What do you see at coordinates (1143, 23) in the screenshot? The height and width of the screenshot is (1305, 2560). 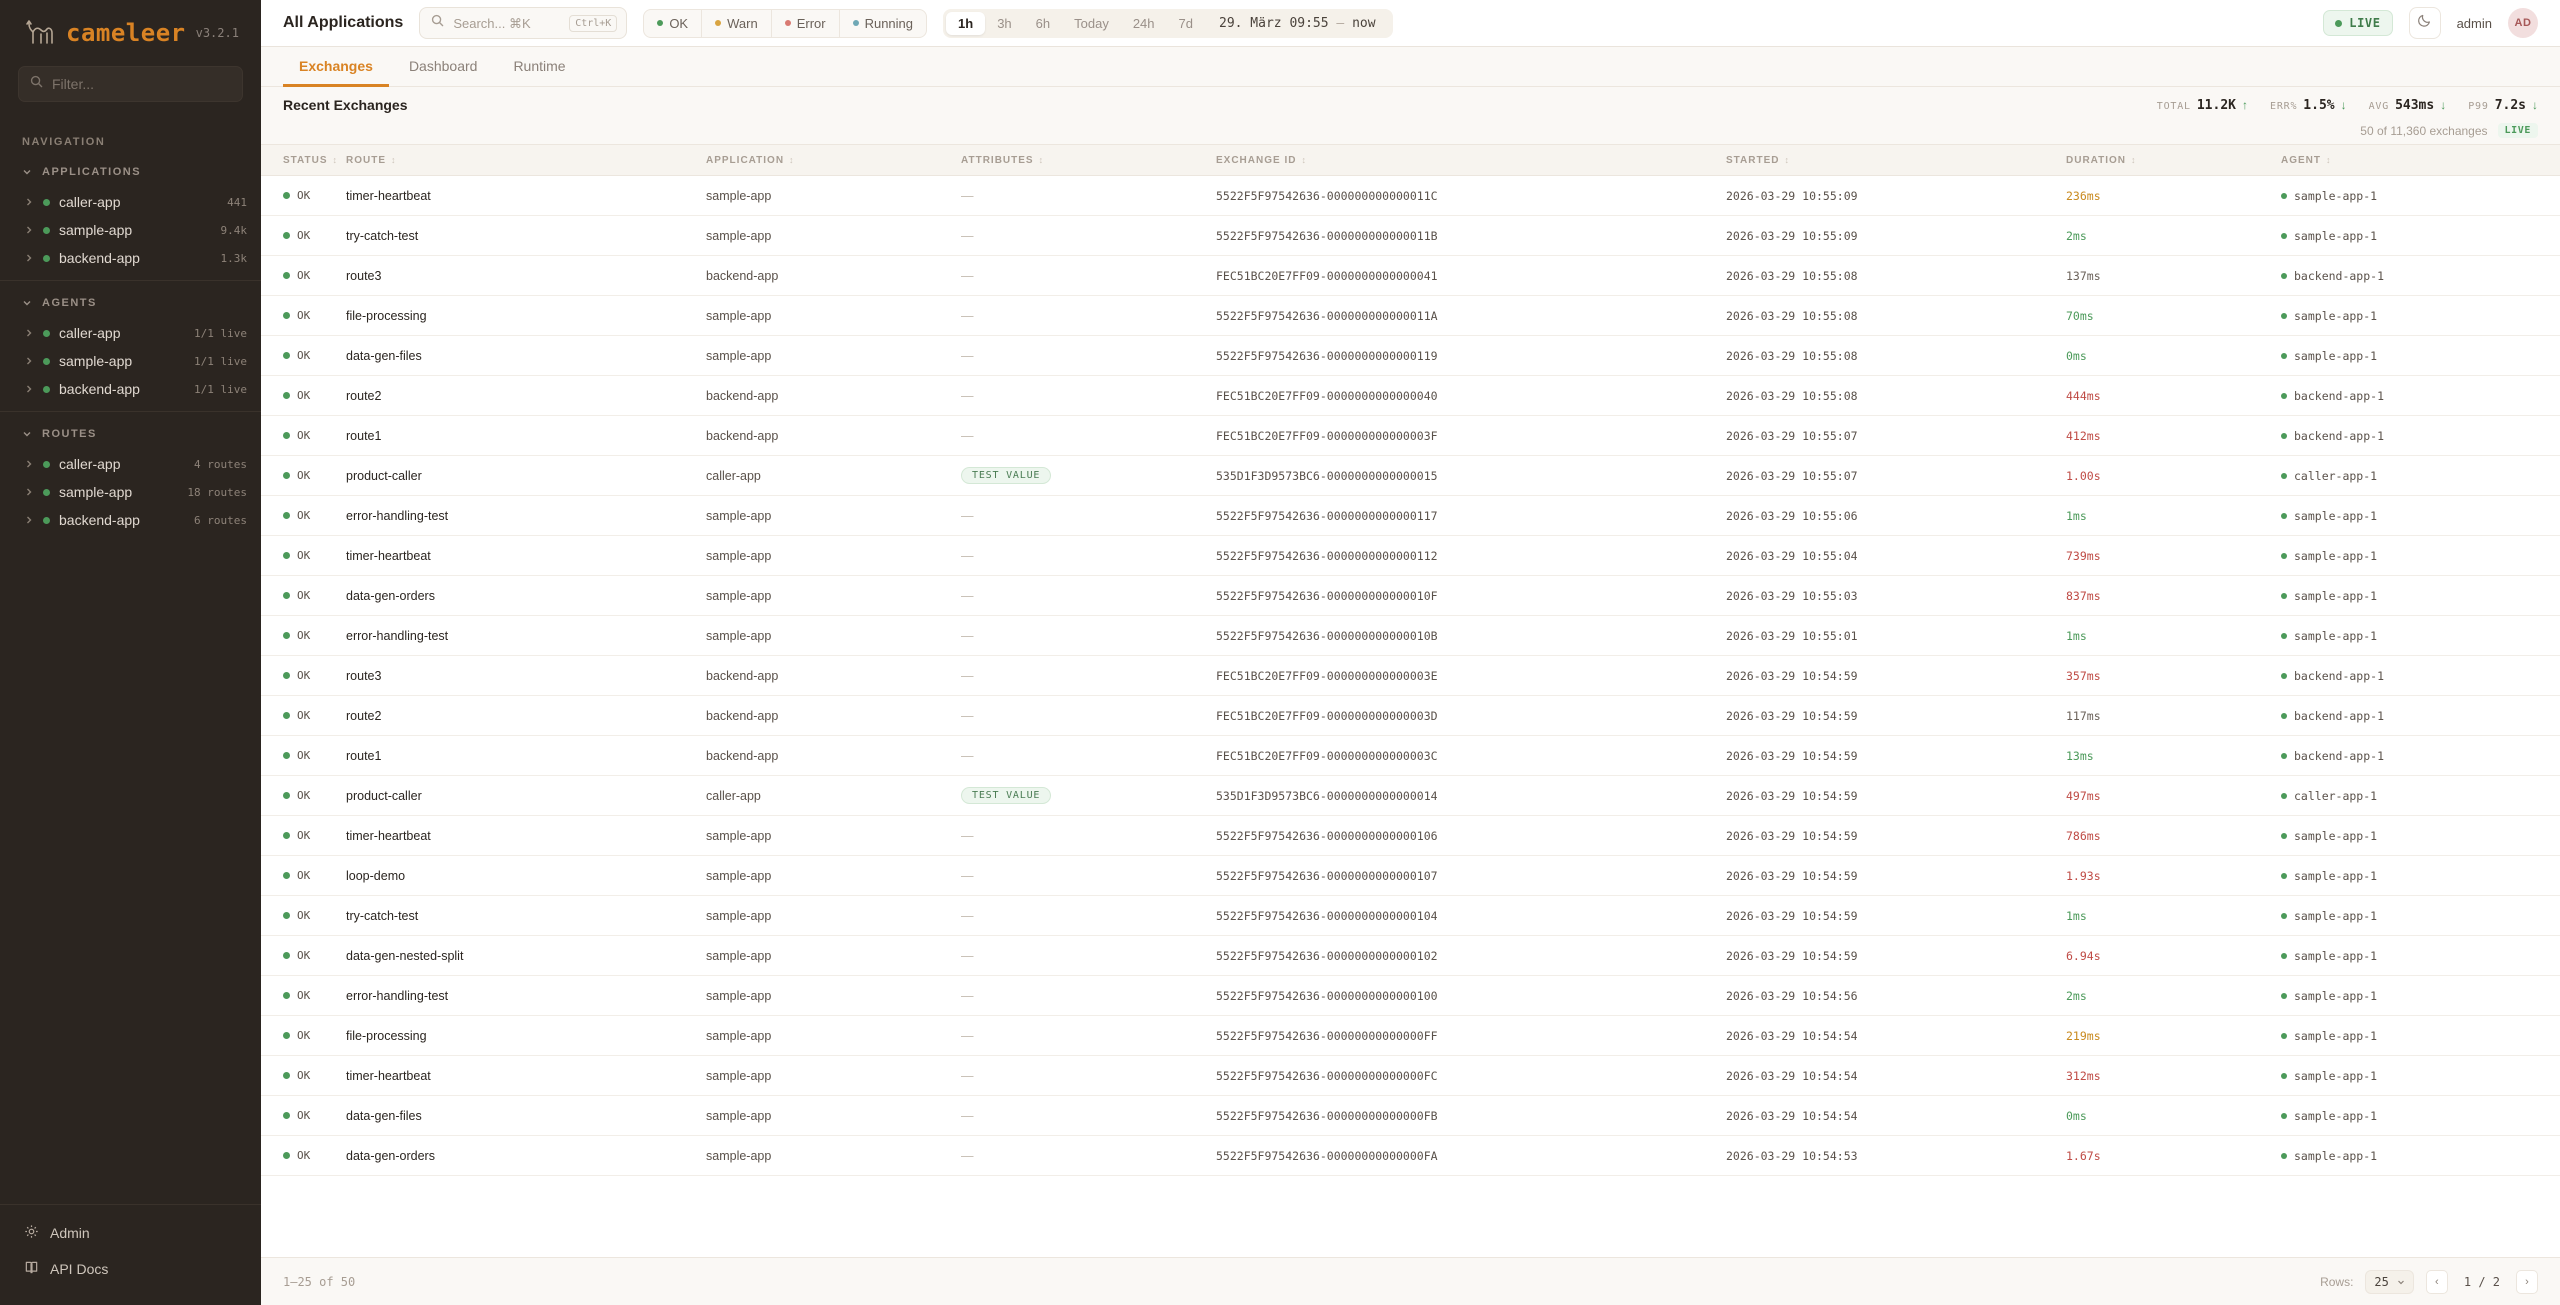 I see `time-range-24h: 24h` at bounding box center [1143, 23].